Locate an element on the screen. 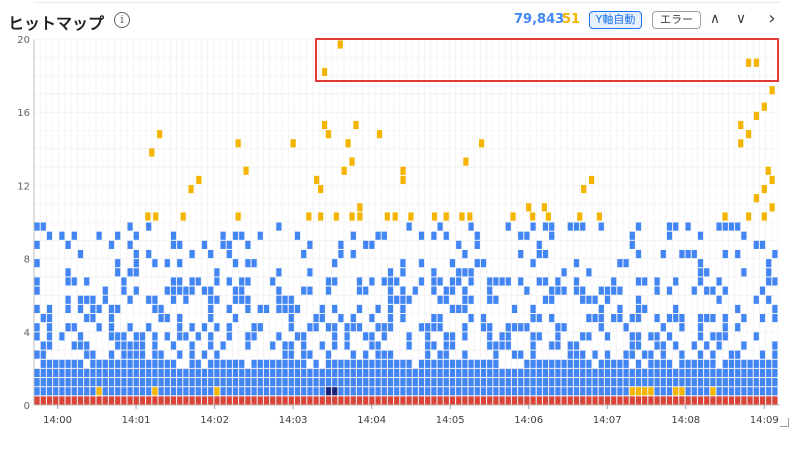  info-icon: i is located at coordinates (122, 20).